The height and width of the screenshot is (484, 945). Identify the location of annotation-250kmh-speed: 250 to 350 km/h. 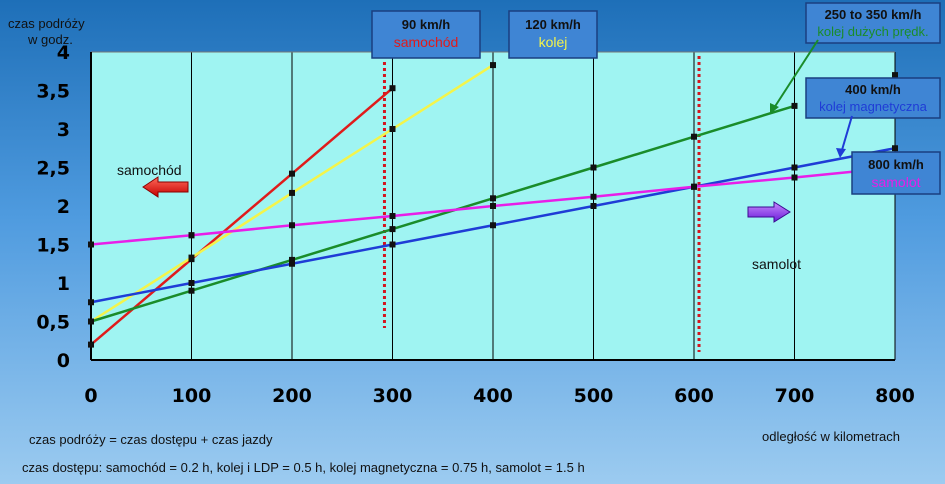
(873, 14).